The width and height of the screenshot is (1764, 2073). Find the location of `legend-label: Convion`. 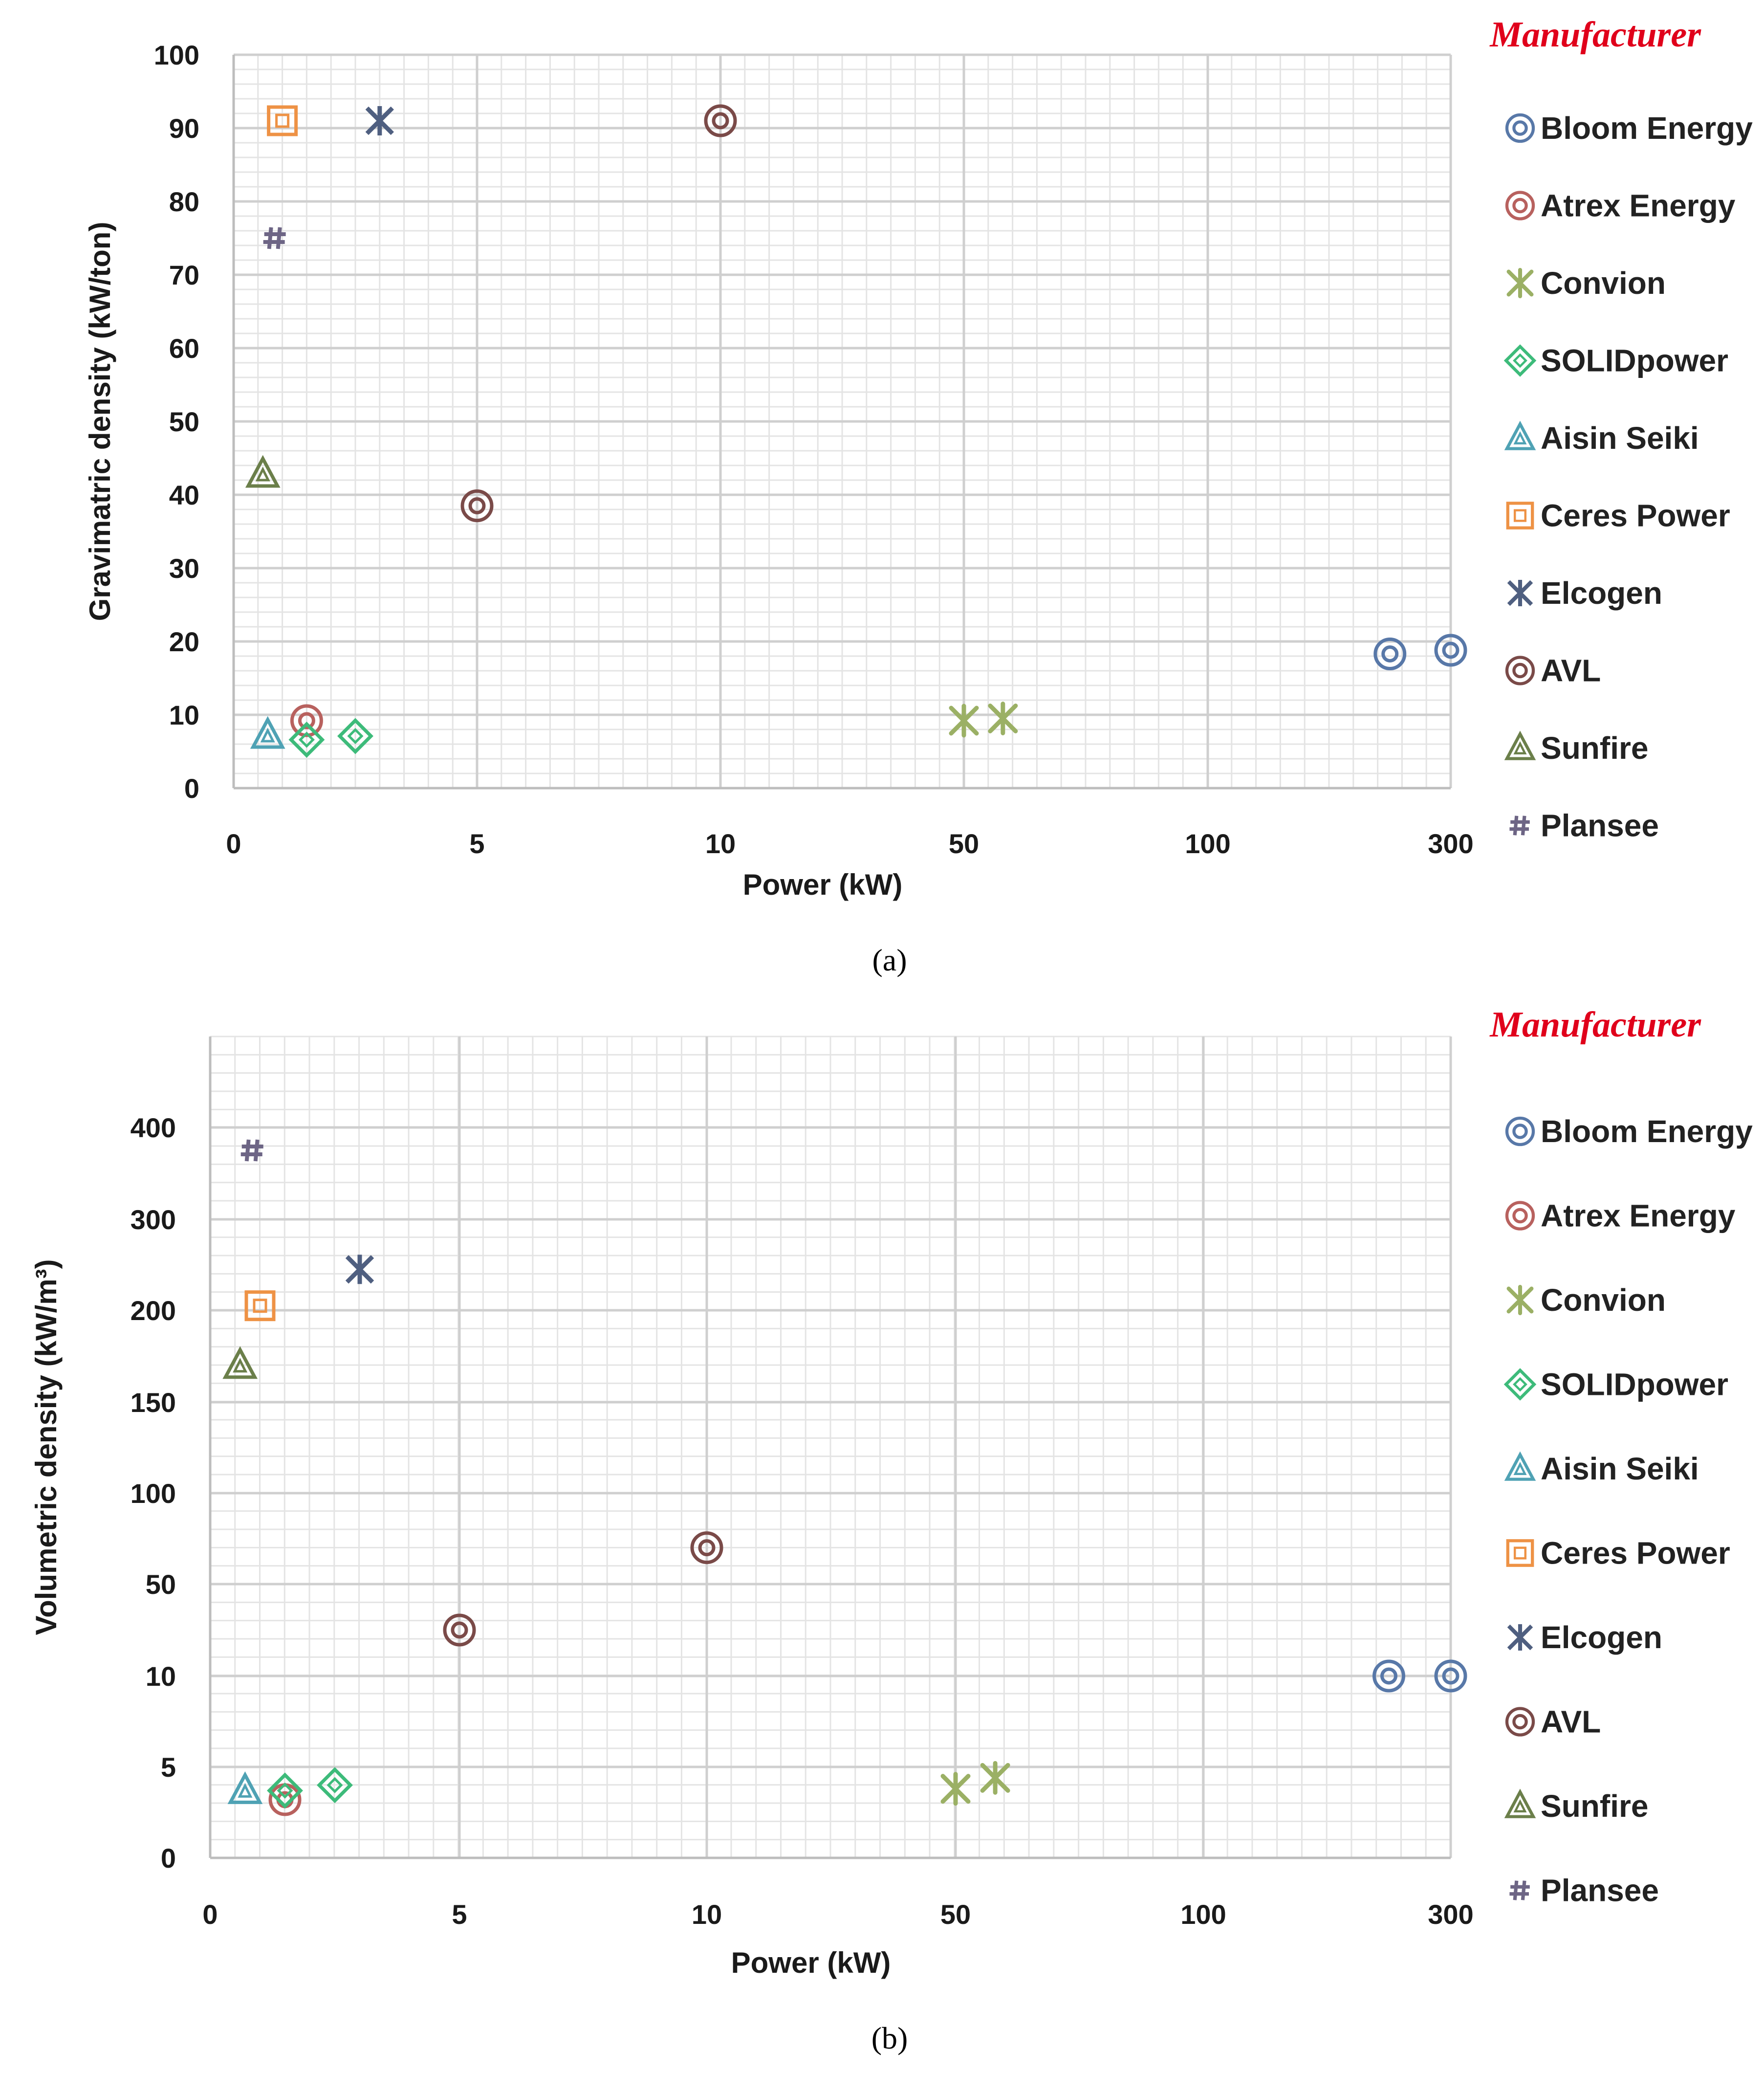

legend-label: Convion is located at coordinates (1604, 1300).